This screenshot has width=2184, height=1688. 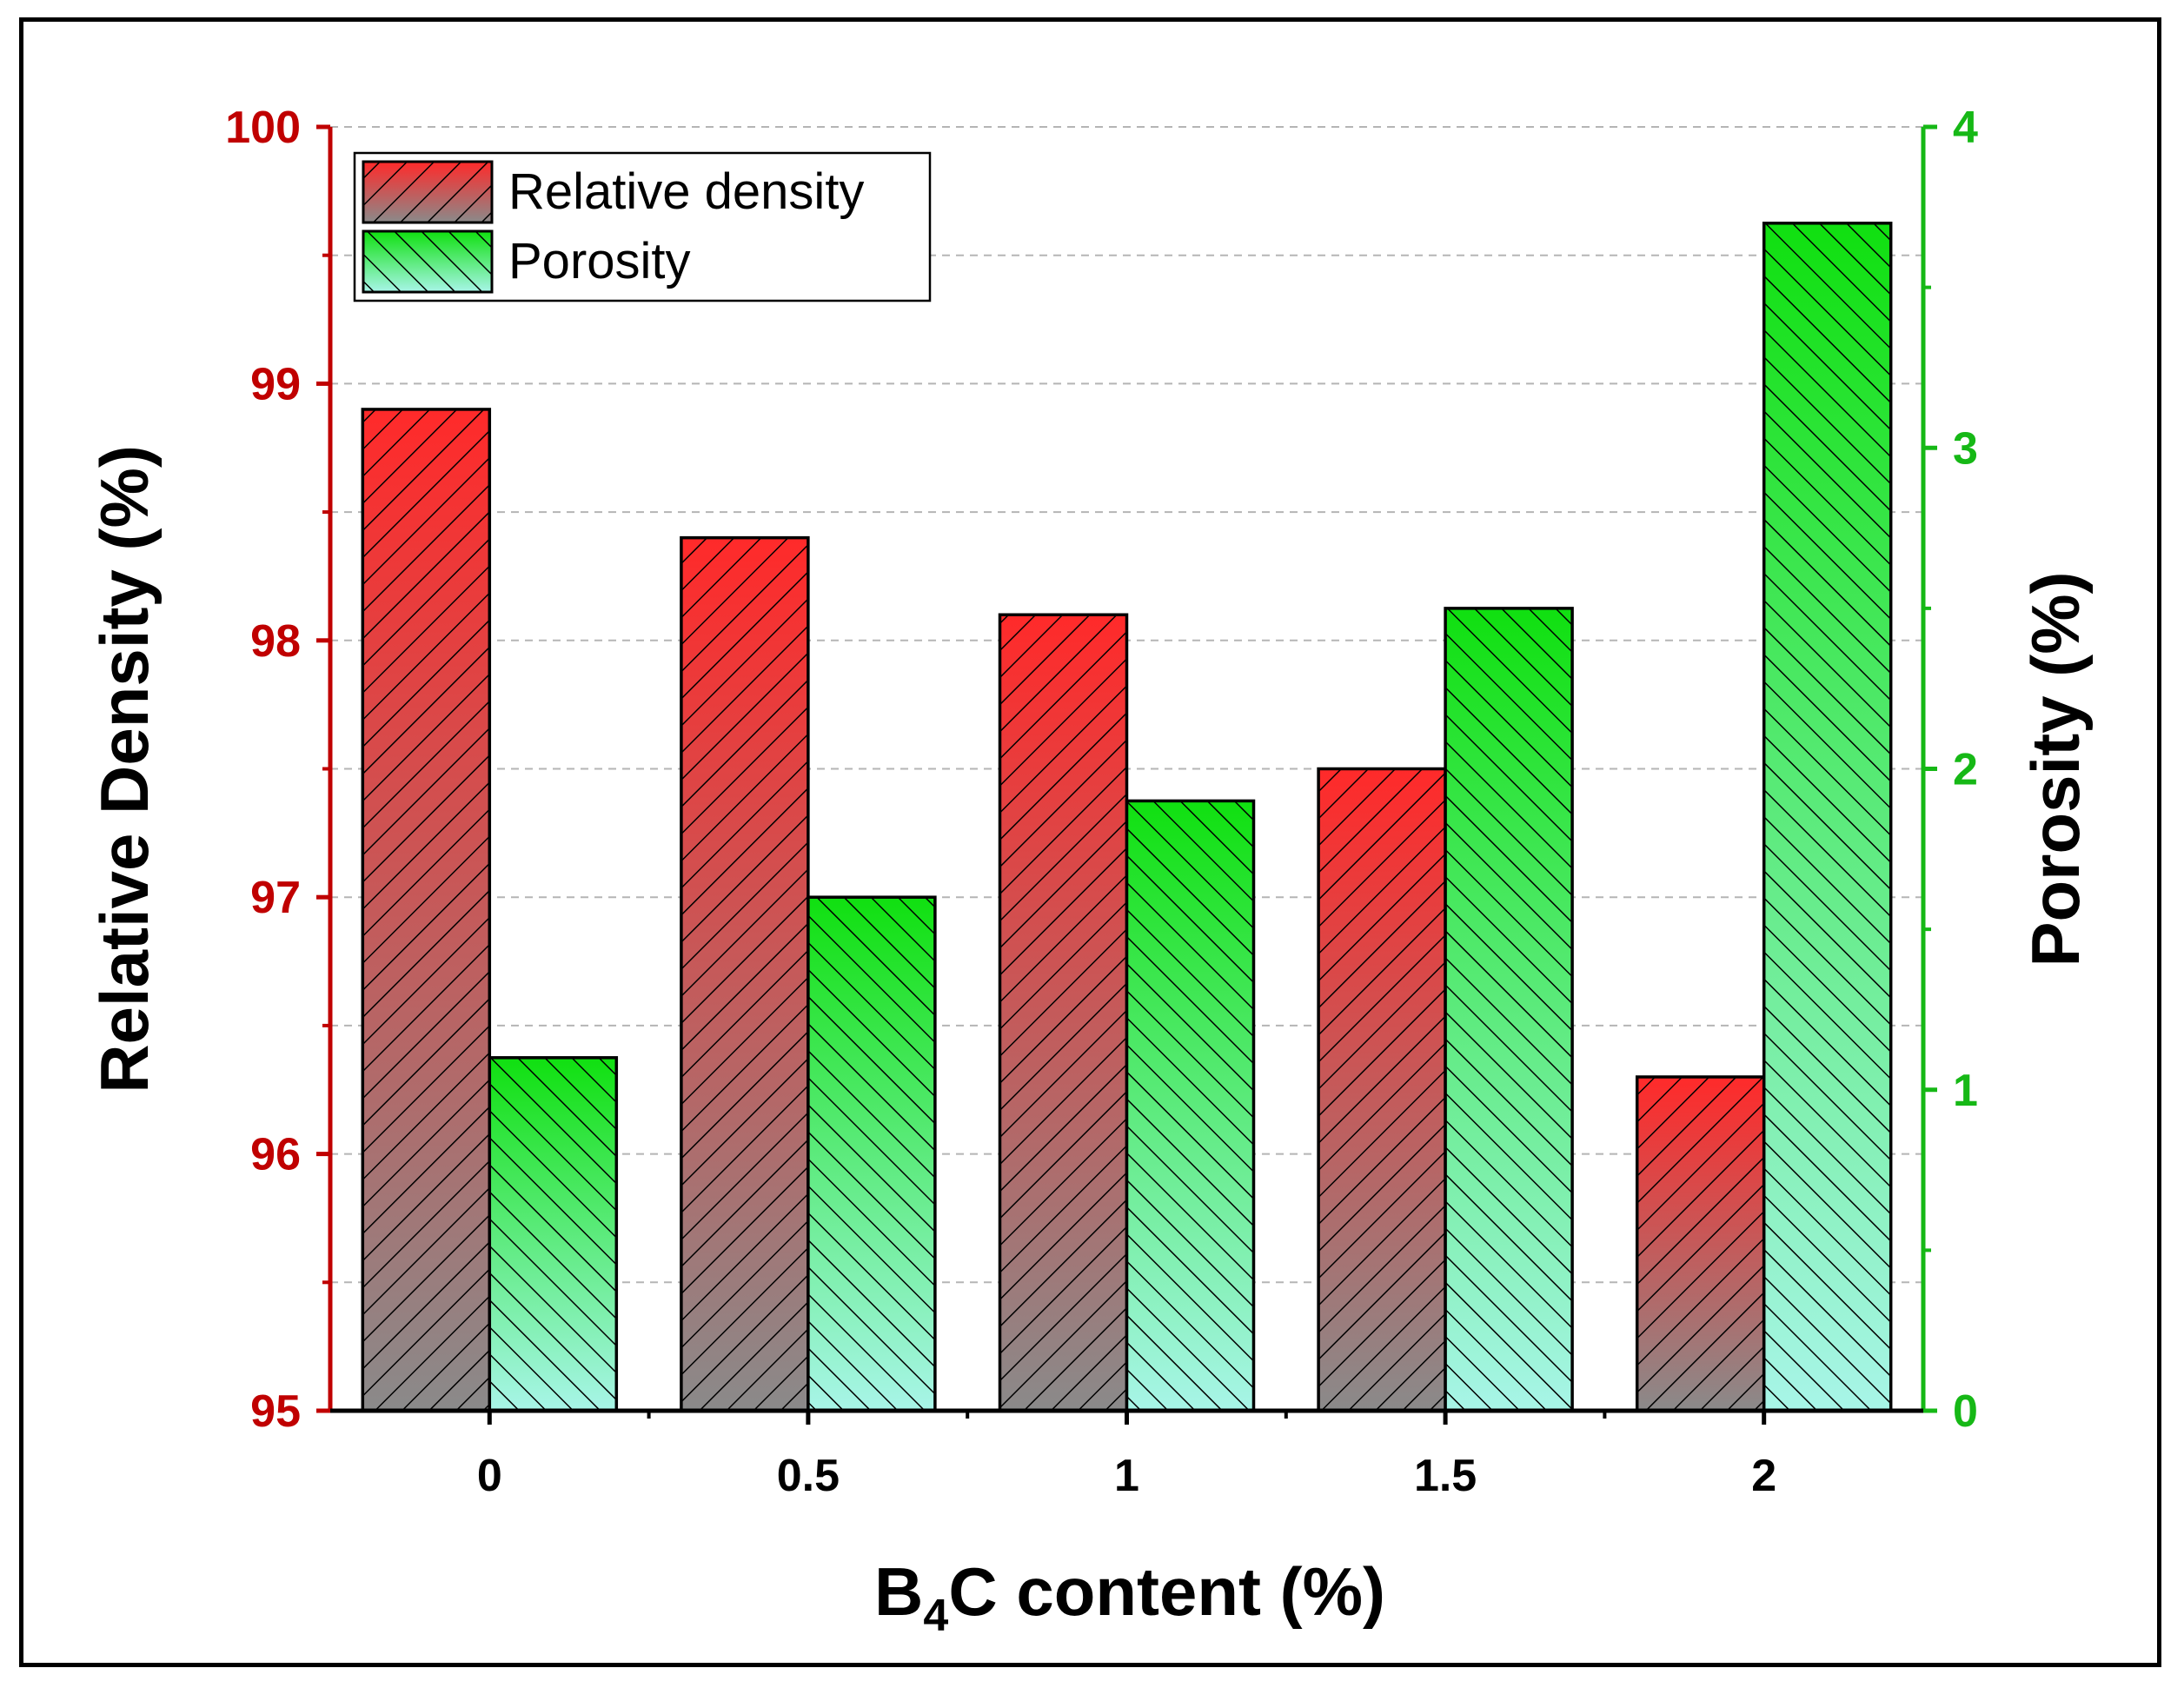 I want to click on left-tick-label: 99, so click(x=275, y=384).